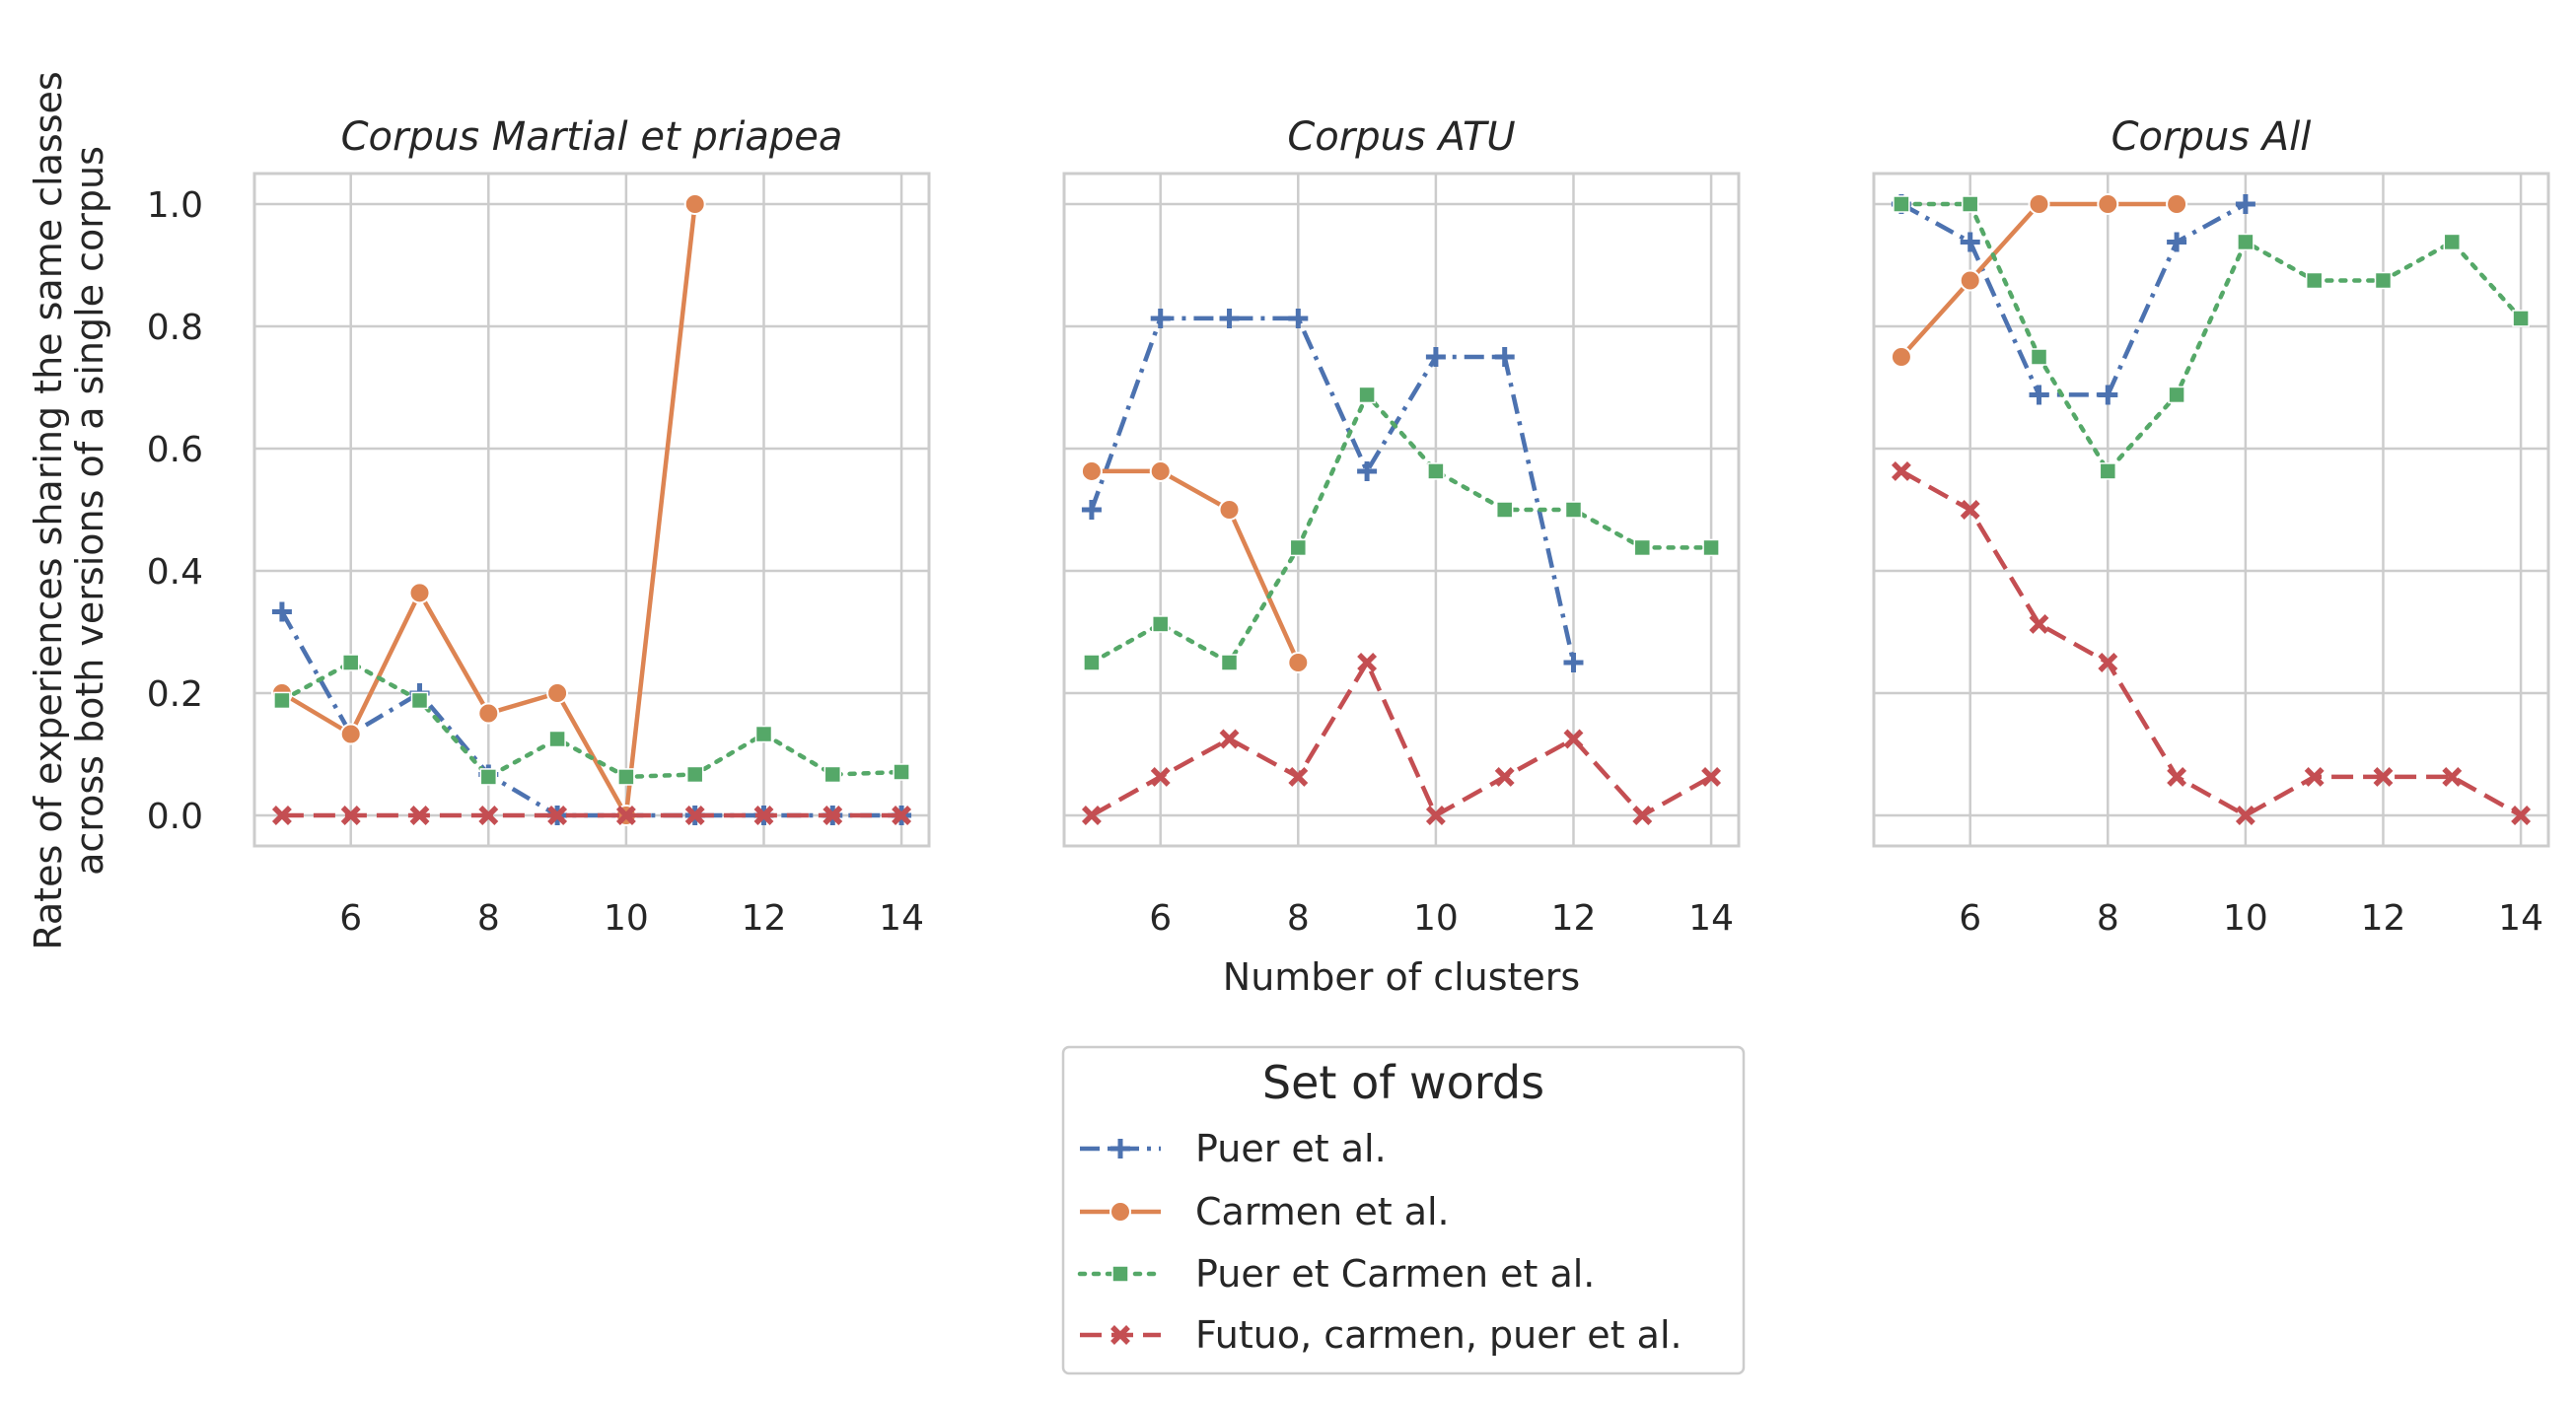 The width and height of the screenshot is (2576, 1404). What do you see at coordinates (1381, 1335) in the screenshot?
I see `legend-entry: Futuo, carmen, puer et al.` at bounding box center [1381, 1335].